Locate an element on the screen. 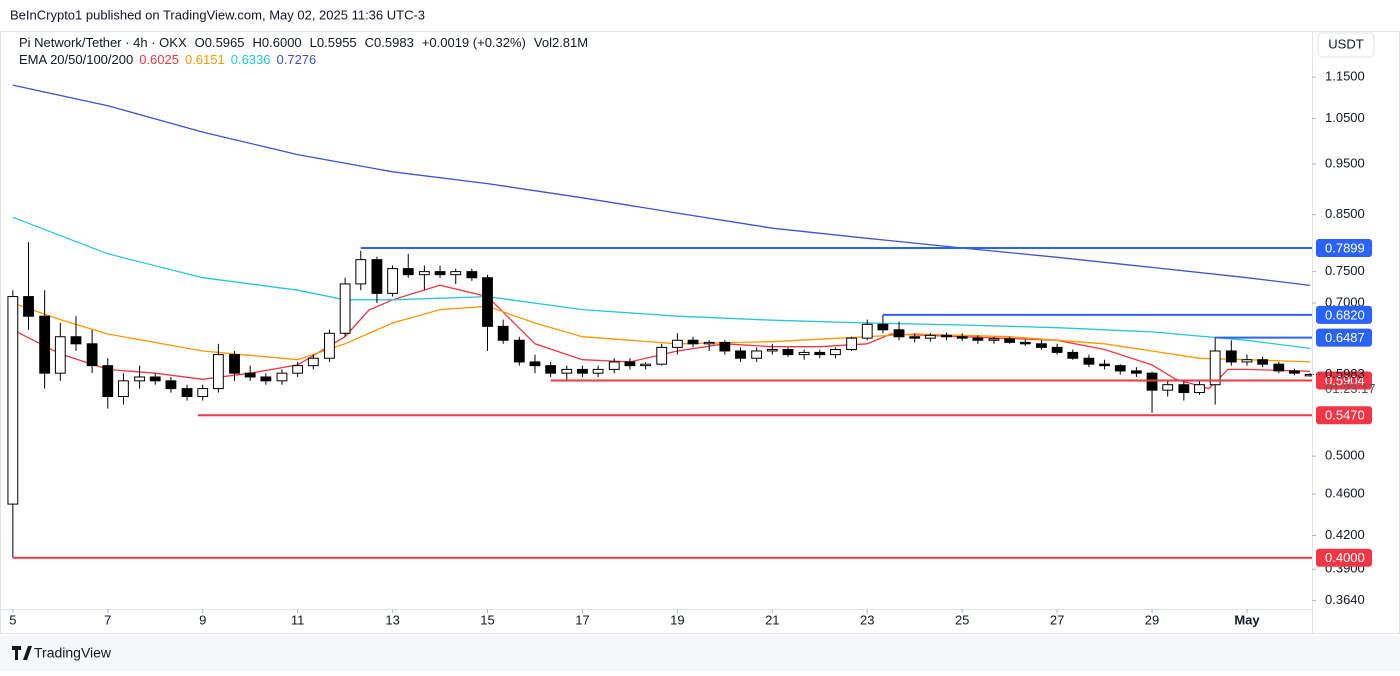 The image size is (1400, 676). y-tick-label: 0.4200 is located at coordinates (1345, 534).